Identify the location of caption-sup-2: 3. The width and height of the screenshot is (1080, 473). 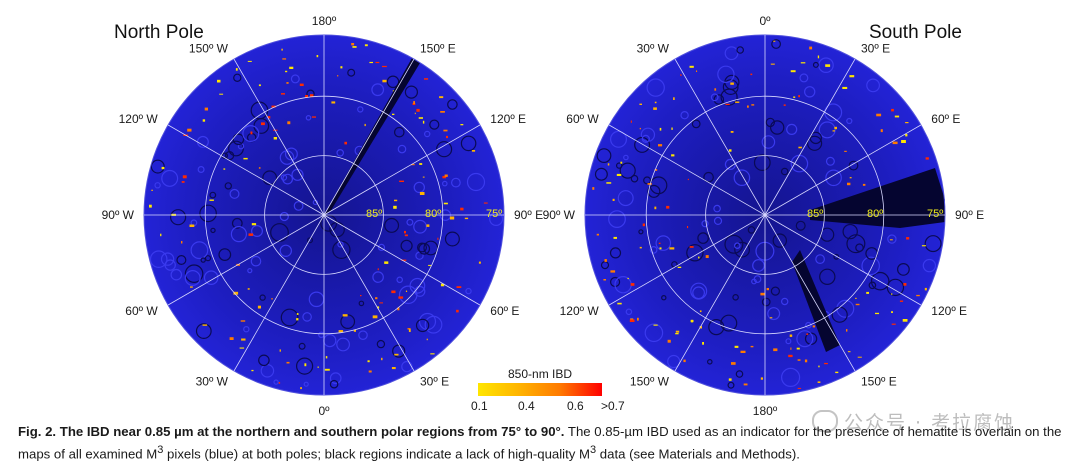
(593, 450).